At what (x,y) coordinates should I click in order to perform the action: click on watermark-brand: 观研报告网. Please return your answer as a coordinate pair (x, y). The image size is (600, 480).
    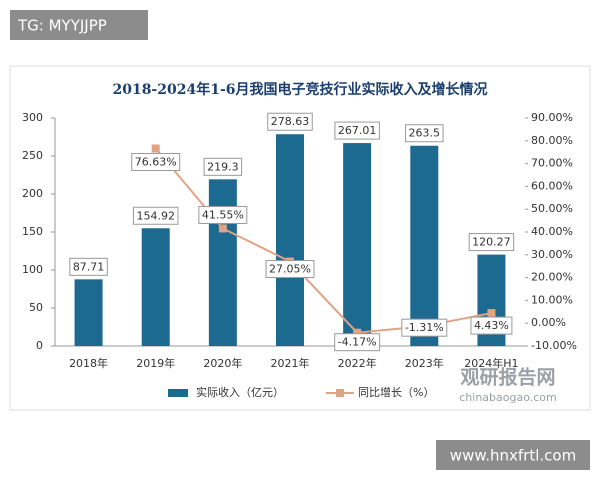
    Looking at the image, I should click on (507, 377).